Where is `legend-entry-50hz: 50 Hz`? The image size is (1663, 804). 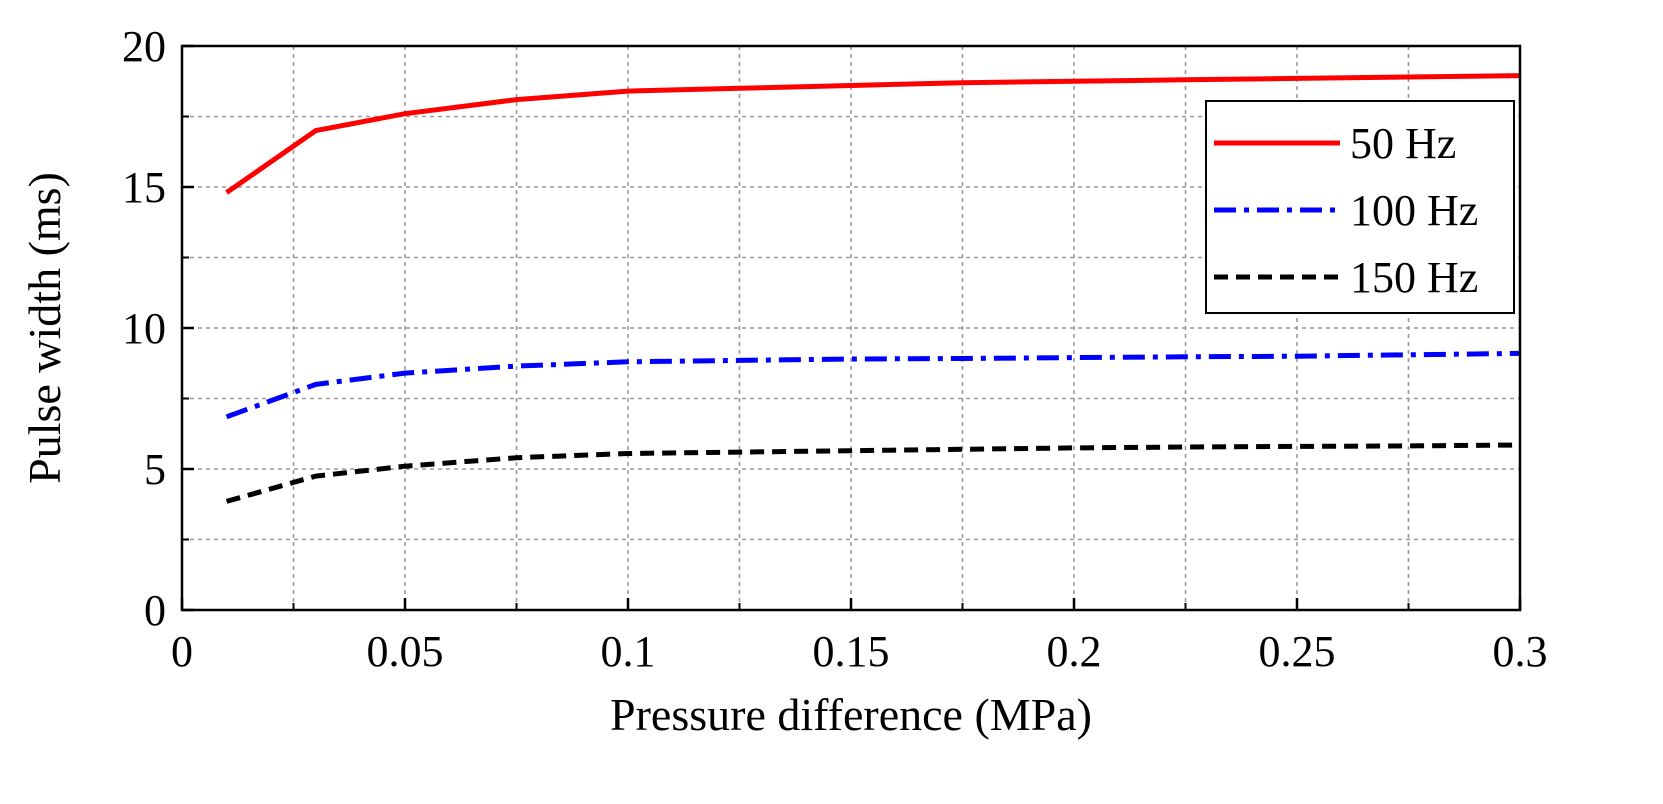
legend-entry-50hz: 50 Hz is located at coordinates (1335, 143).